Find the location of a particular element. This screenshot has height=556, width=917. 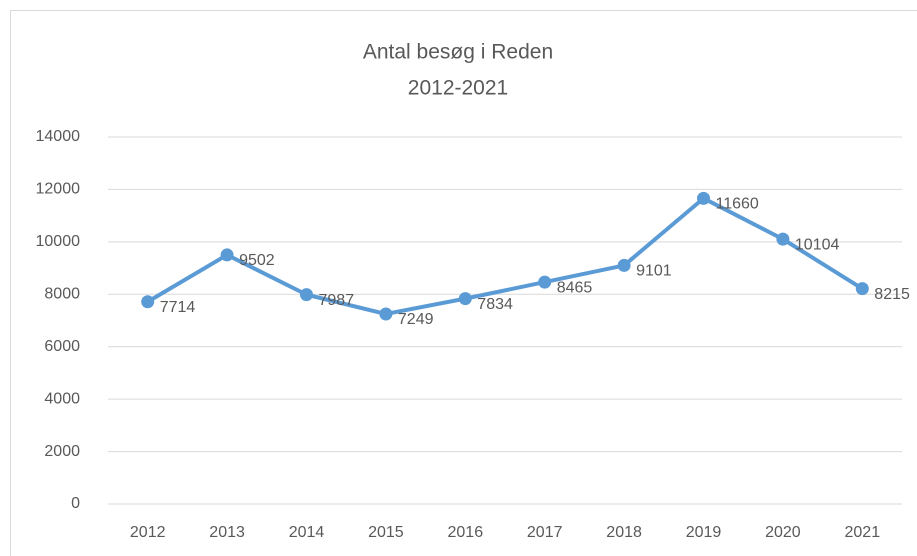

y-tick-label: 12000 is located at coordinates (58, 189).